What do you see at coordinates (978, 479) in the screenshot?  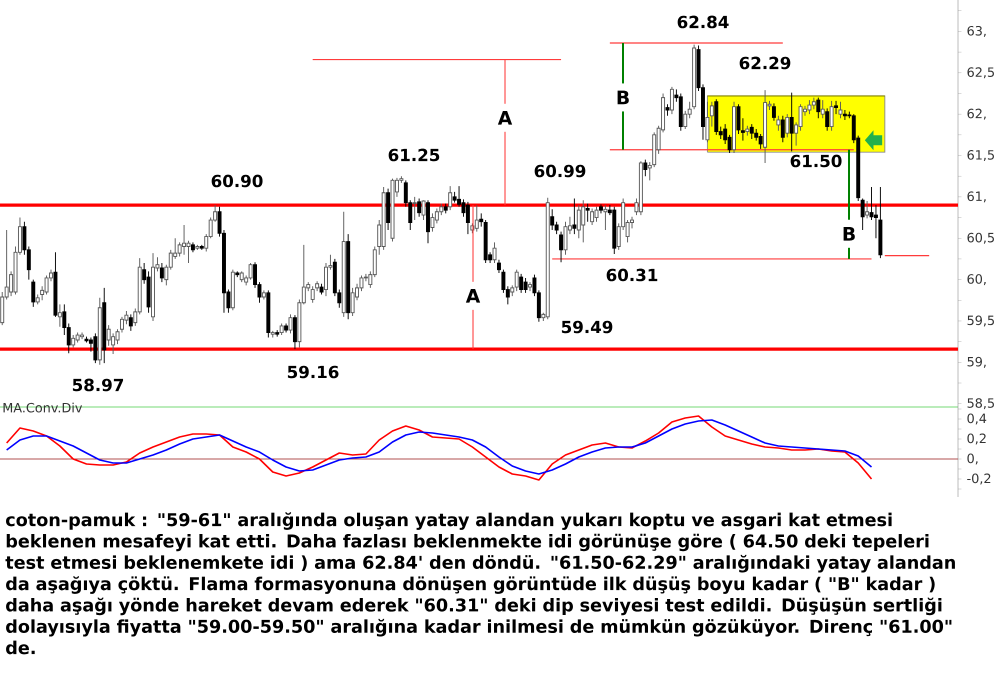 I see `y-tick-label: -0,2` at bounding box center [978, 479].